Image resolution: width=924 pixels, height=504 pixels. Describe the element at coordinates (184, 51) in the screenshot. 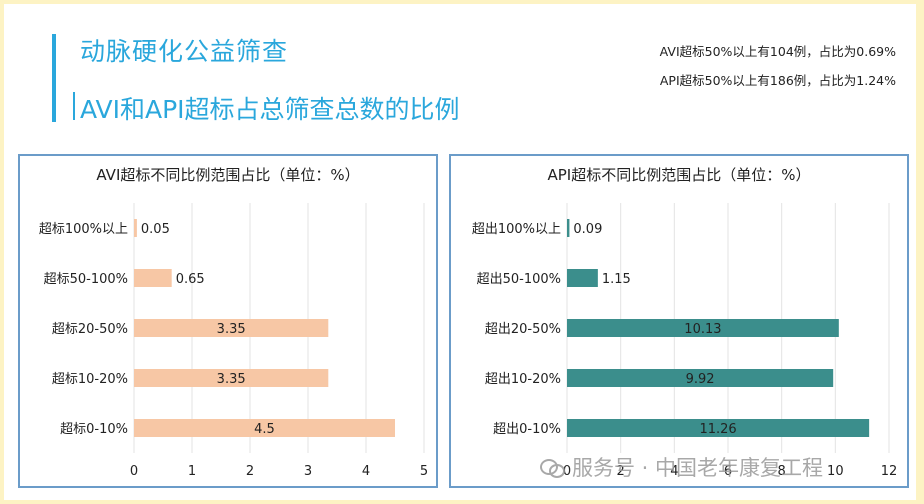

I see `page-title: 动脉硬化公益筛查` at that location.